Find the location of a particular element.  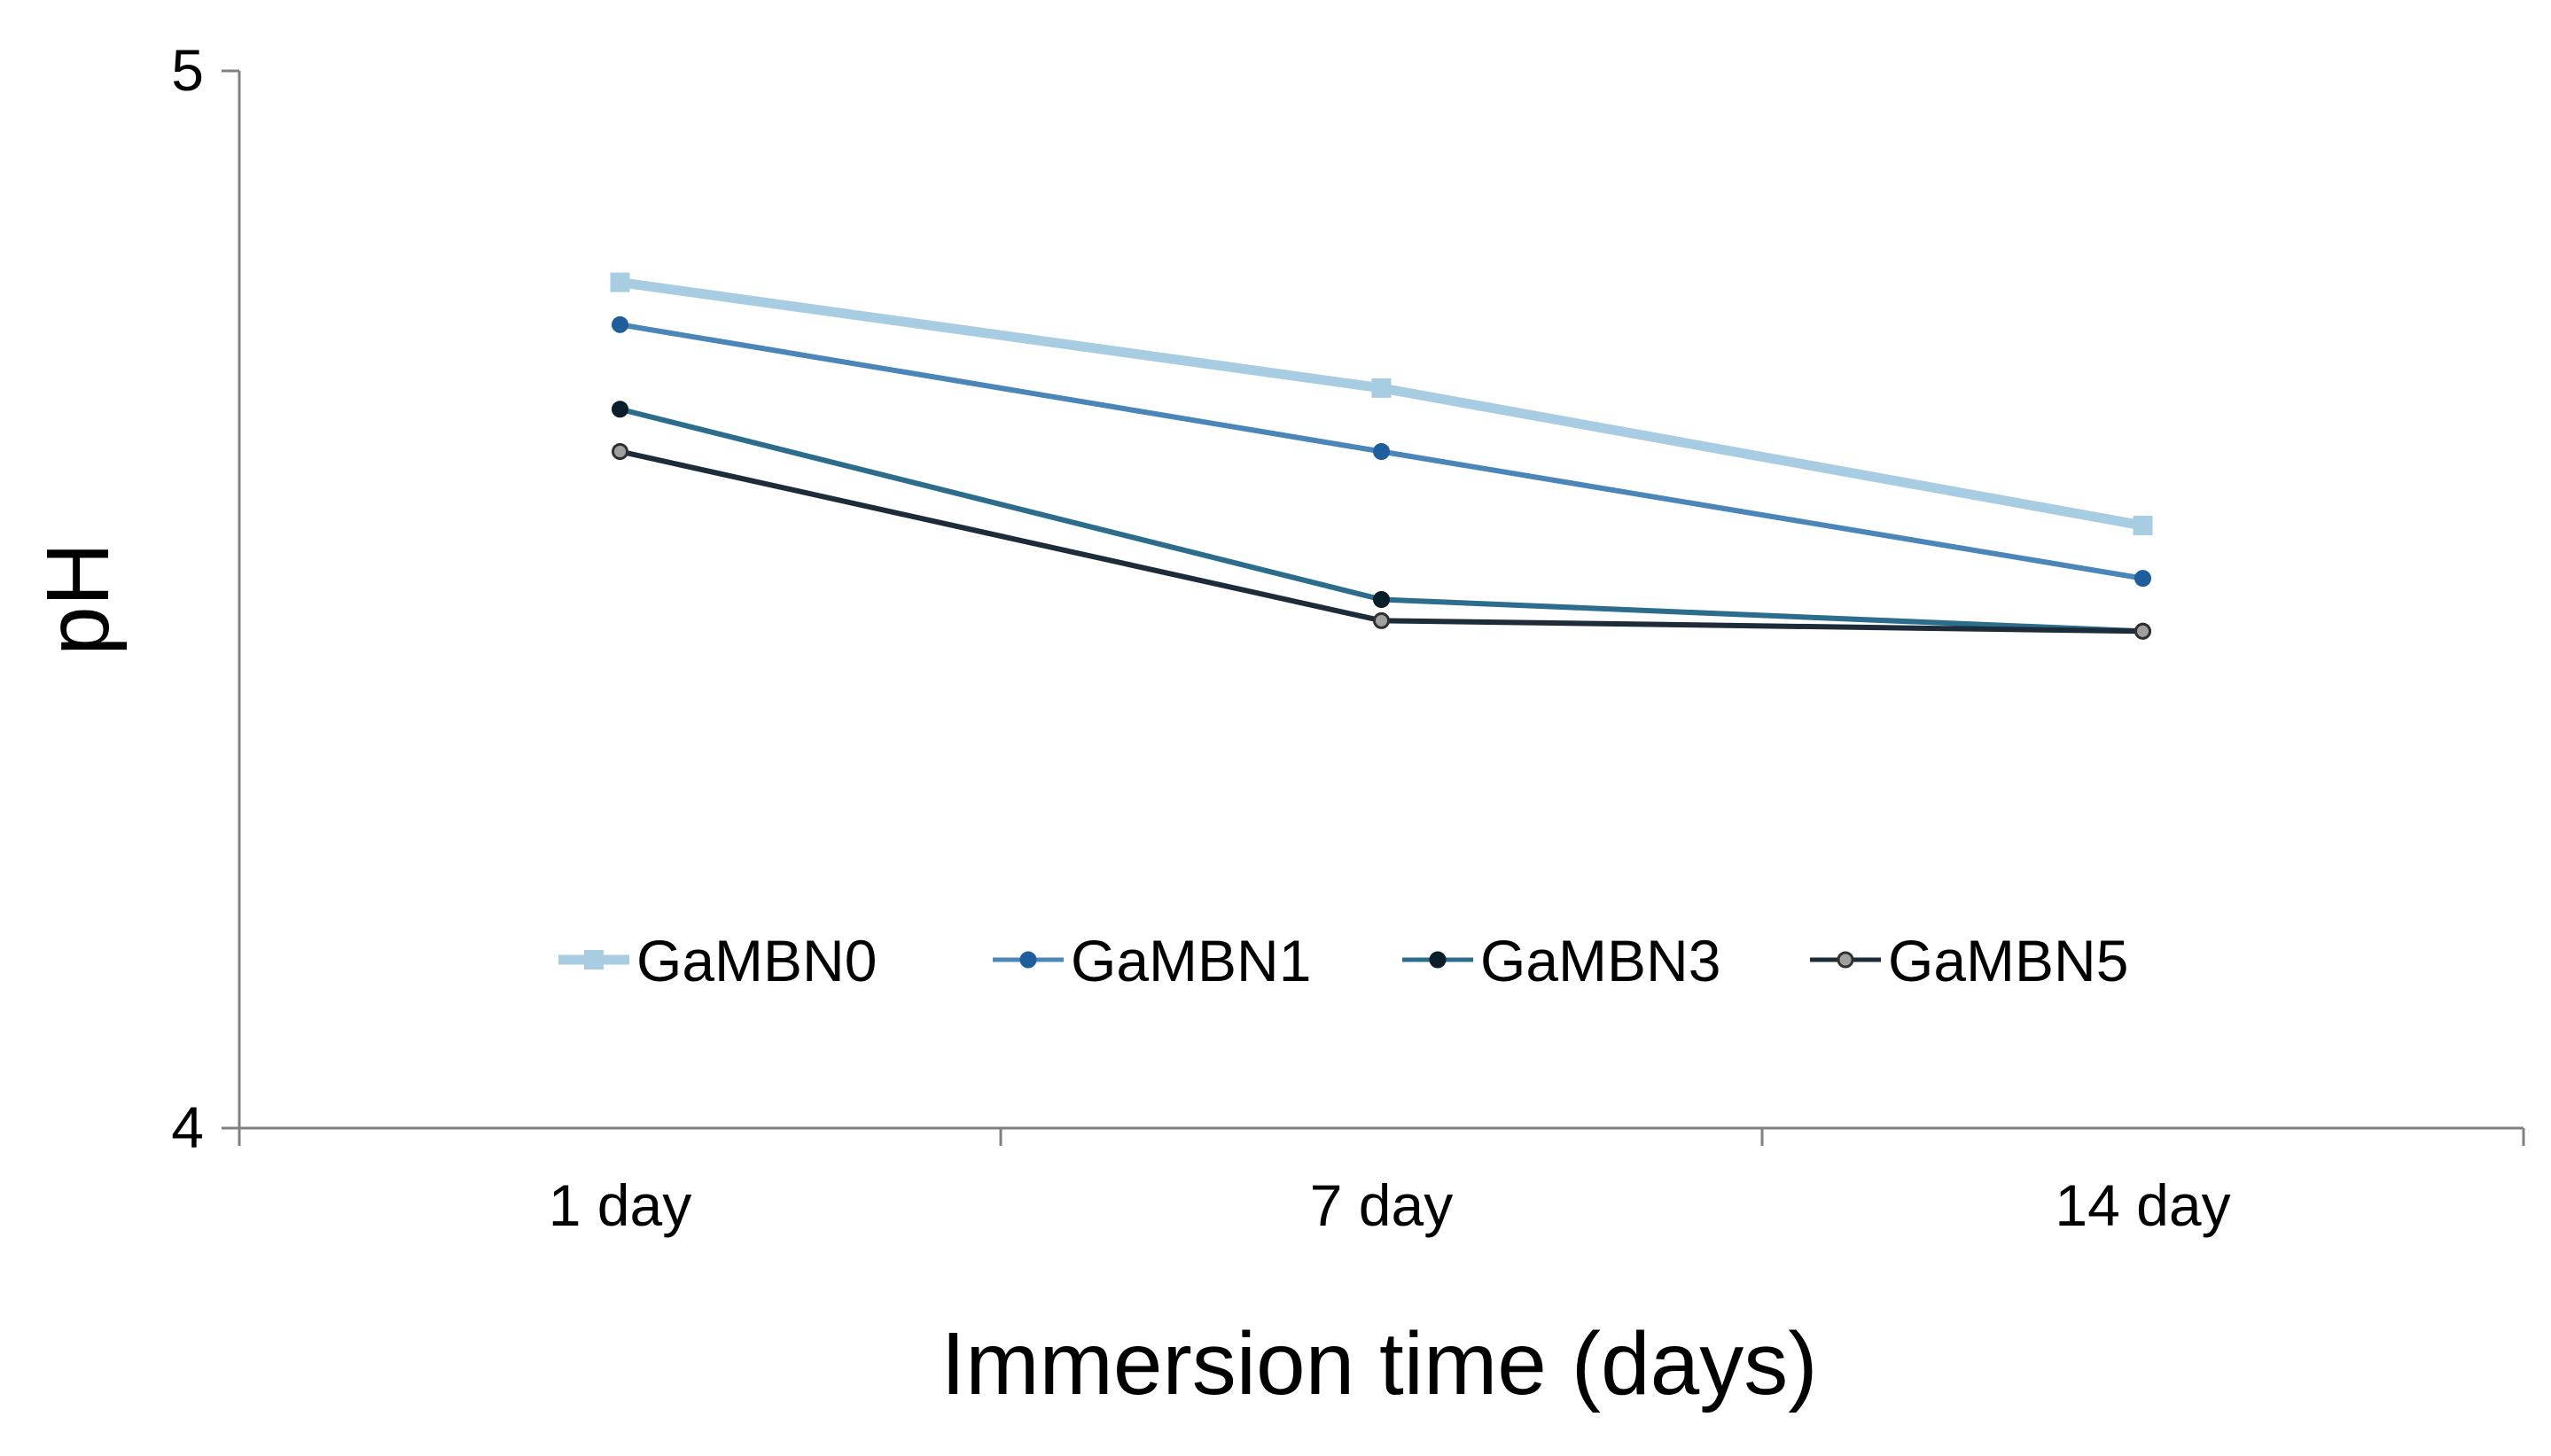

y-ticks: 45 is located at coordinates (205, 598).